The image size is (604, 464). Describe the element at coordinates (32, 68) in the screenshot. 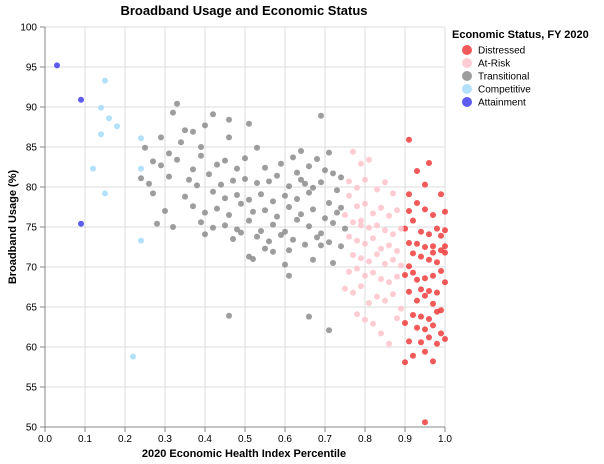

I see `y-tick-label: 95` at that location.